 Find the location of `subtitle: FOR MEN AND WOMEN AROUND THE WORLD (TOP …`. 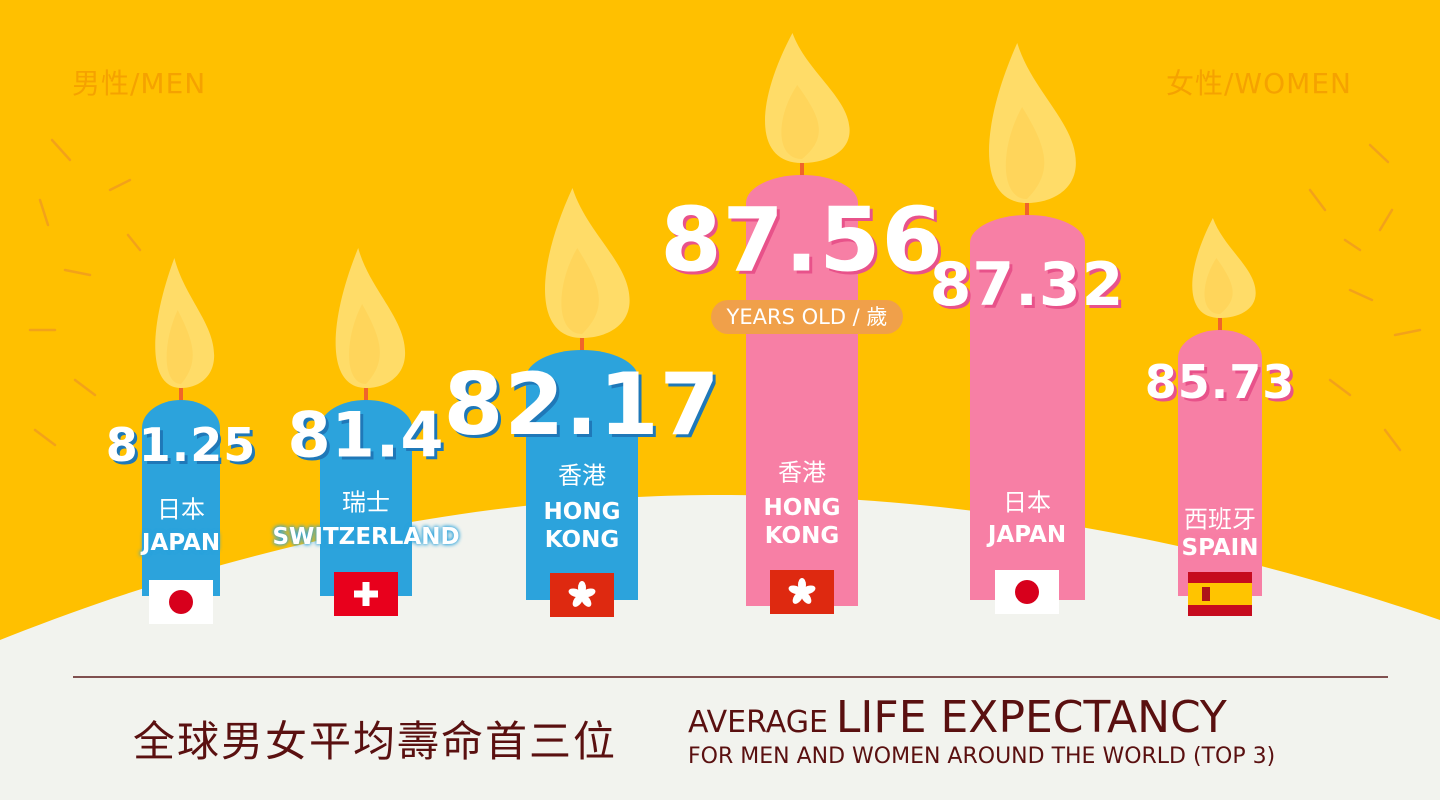

subtitle: FOR MEN AND WOMEN AROUND THE WORLD (TOP … is located at coordinates (982, 756).